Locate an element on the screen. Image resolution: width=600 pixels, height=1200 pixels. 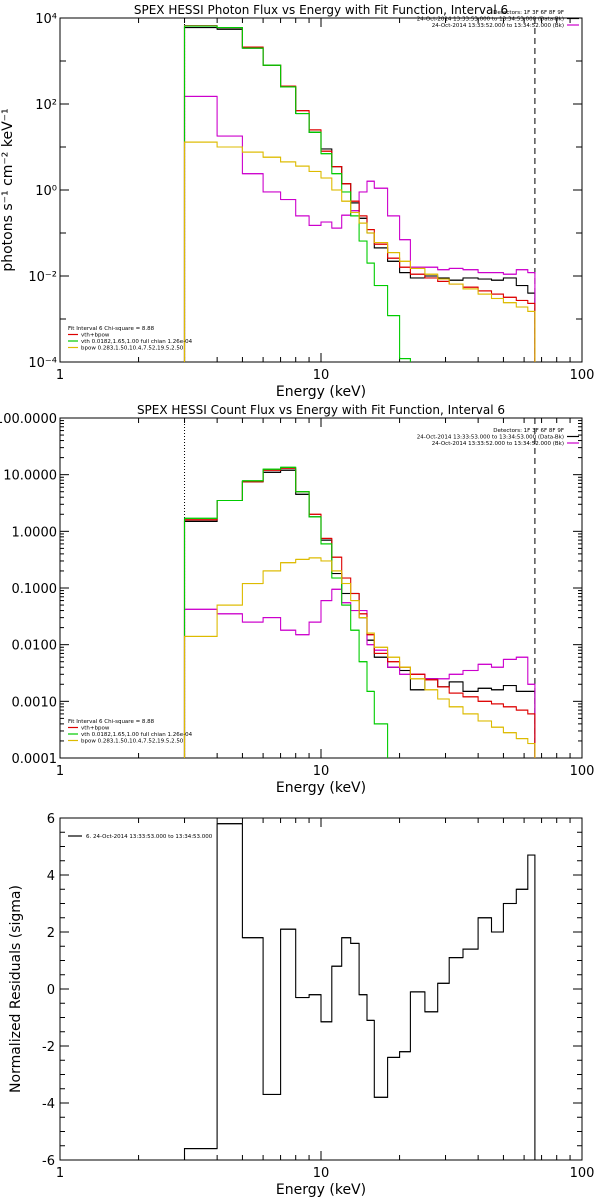
y-axis-label: photons s⁻¹ cm⁻² keV⁻¹ is located at coordinates (8, 189).